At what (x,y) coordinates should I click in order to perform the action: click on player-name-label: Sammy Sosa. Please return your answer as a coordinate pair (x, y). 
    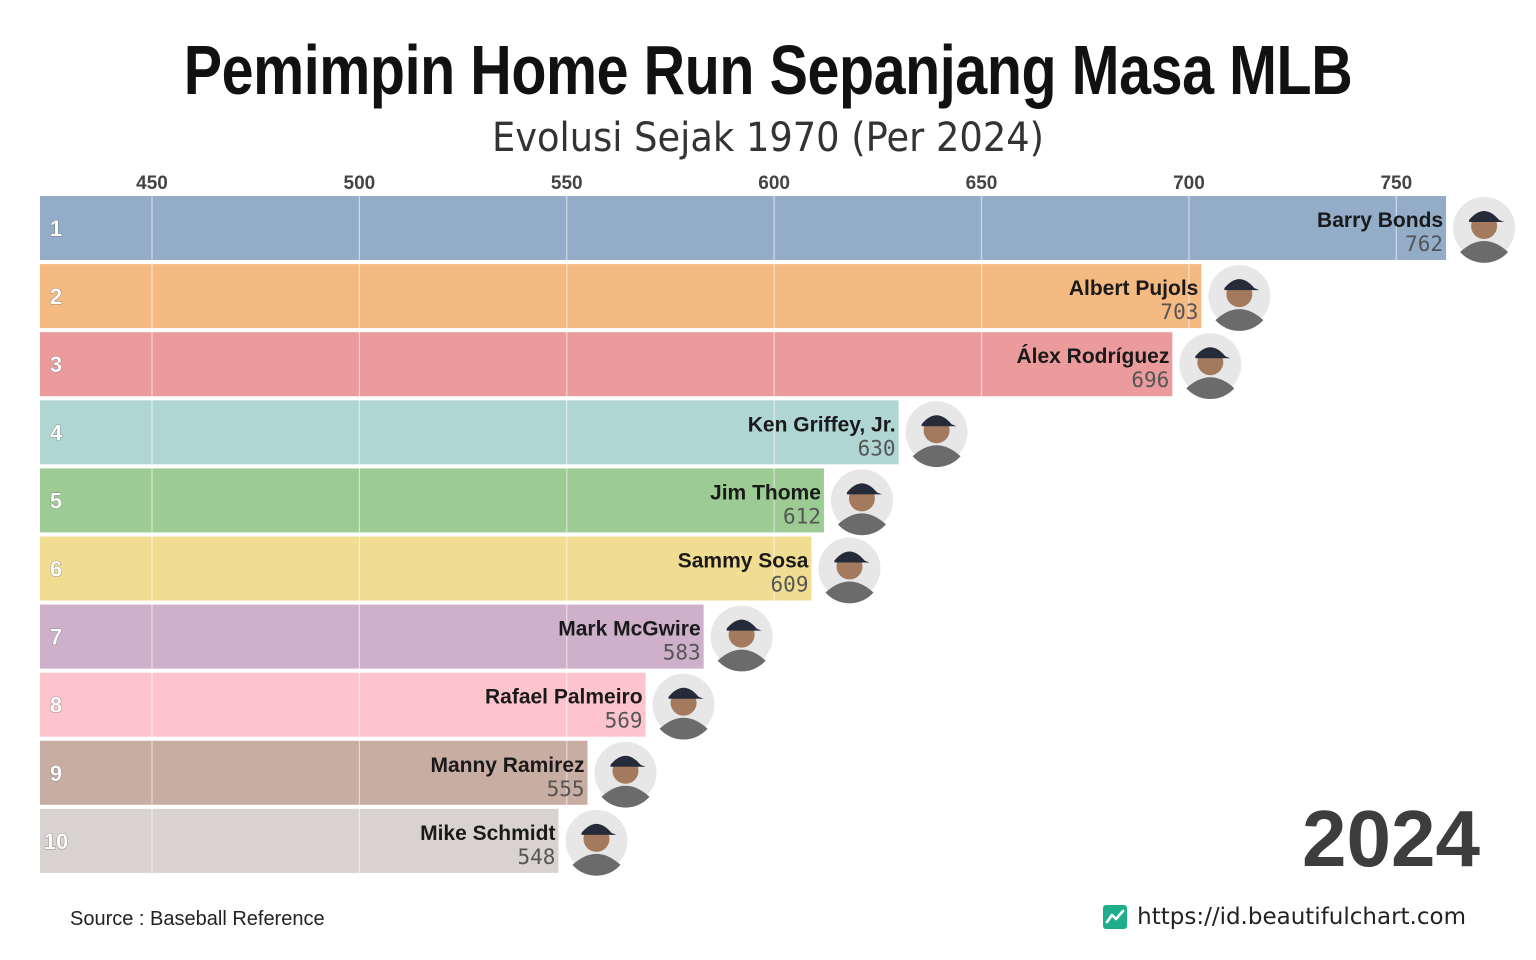
    Looking at the image, I should click on (743, 561).